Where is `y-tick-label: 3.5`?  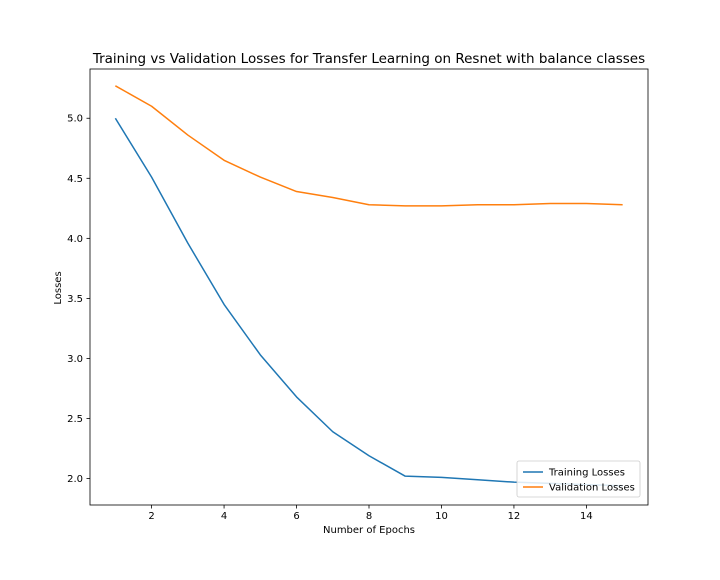 y-tick-label: 3.5 is located at coordinates (75, 299).